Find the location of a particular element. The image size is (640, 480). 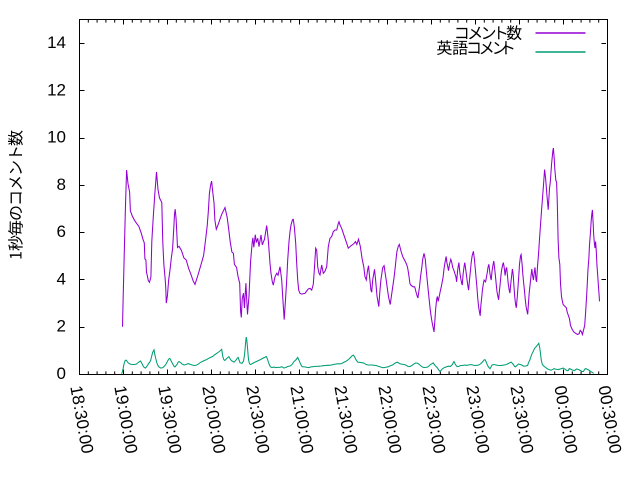

svg-text: 12 is located at coordinates (56, 89).